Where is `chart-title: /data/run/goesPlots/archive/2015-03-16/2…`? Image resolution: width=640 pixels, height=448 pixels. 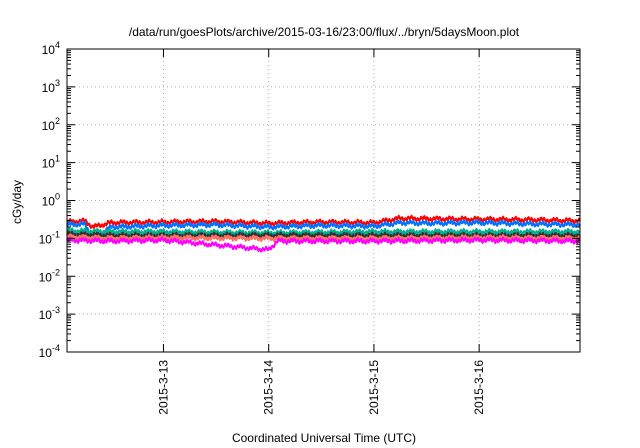
chart-title: /data/run/goesPlots/archive/2015-03-16/2… is located at coordinates (324, 32).